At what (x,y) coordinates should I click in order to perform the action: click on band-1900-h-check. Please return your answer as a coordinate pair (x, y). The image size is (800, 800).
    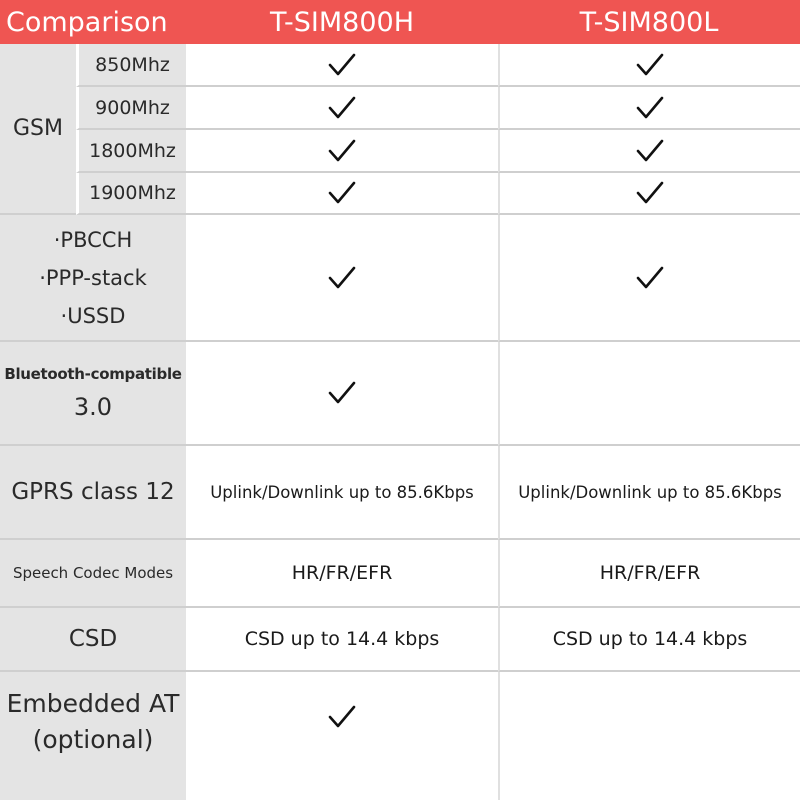
    Looking at the image, I should click on (342, 194).